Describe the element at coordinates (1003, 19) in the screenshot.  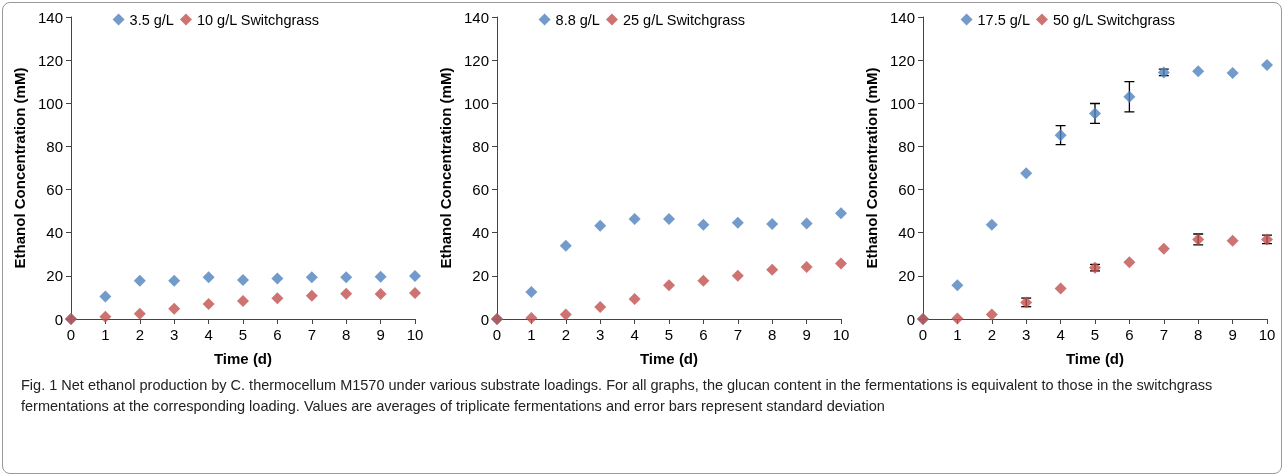
I see `legend-label: 17.5 g/L` at that location.